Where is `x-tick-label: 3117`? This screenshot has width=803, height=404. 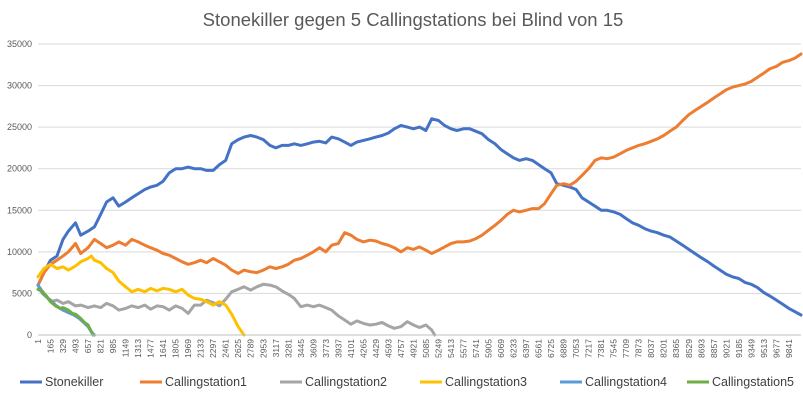 x-tick-label: 3117 is located at coordinates (276, 348).